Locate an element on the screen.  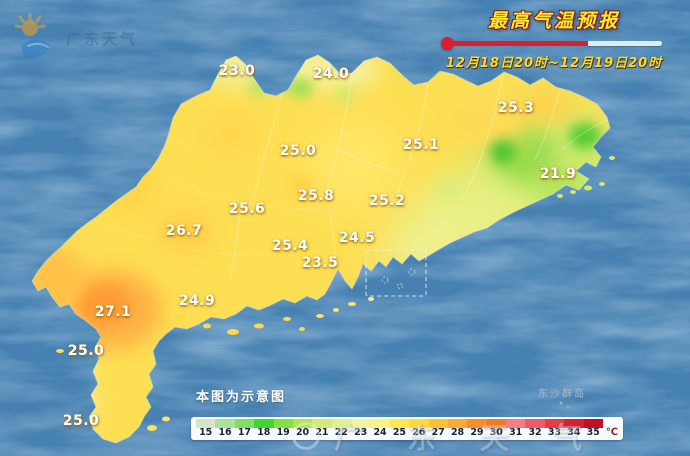
legend-number: 30 is located at coordinates (496, 432).